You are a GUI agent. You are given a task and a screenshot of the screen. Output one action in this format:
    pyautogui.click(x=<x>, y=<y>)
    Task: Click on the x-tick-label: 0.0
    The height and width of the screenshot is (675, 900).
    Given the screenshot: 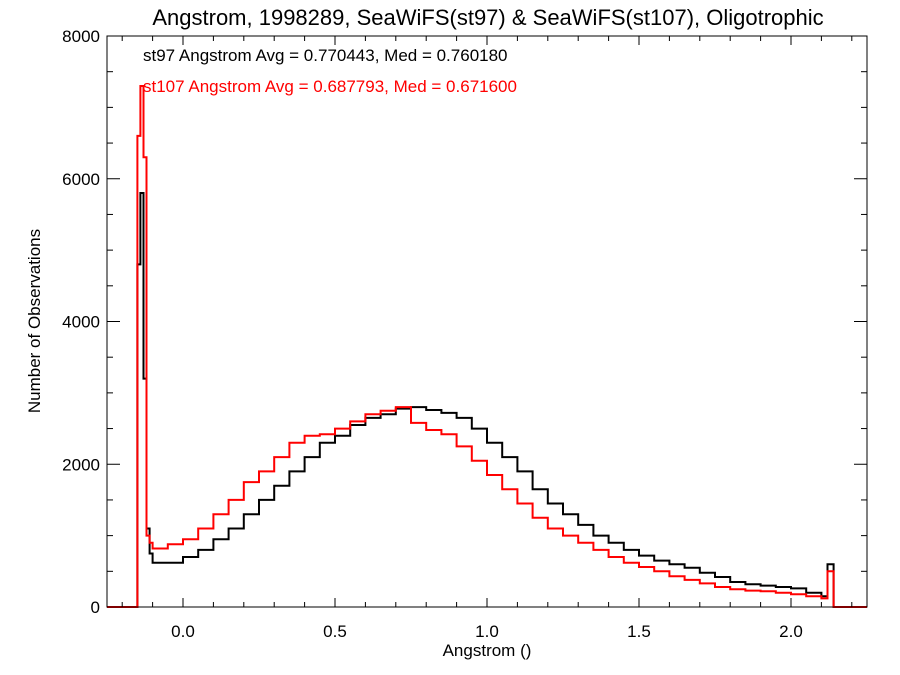 What is the action you would take?
    pyautogui.click(x=183, y=631)
    